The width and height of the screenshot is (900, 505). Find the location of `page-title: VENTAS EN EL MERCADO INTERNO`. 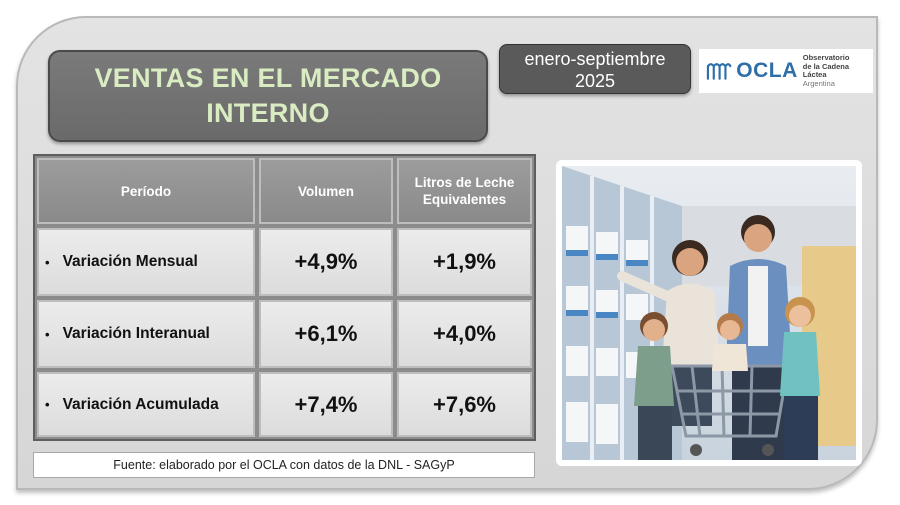

page-title: VENTAS EN EL MERCADO INTERNO is located at coordinates (268, 96).